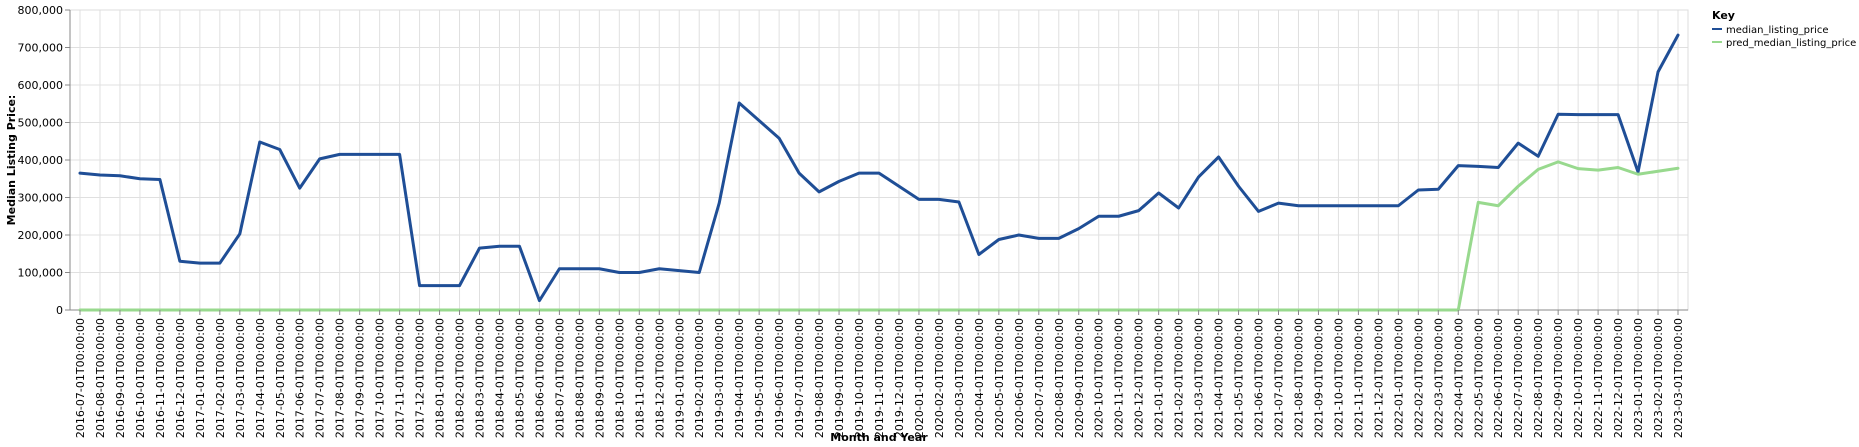  What do you see at coordinates (1239, 378) in the screenshot?
I see `x-tick-label: 2021-05-01T00:00:00` at bounding box center [1239, 378].